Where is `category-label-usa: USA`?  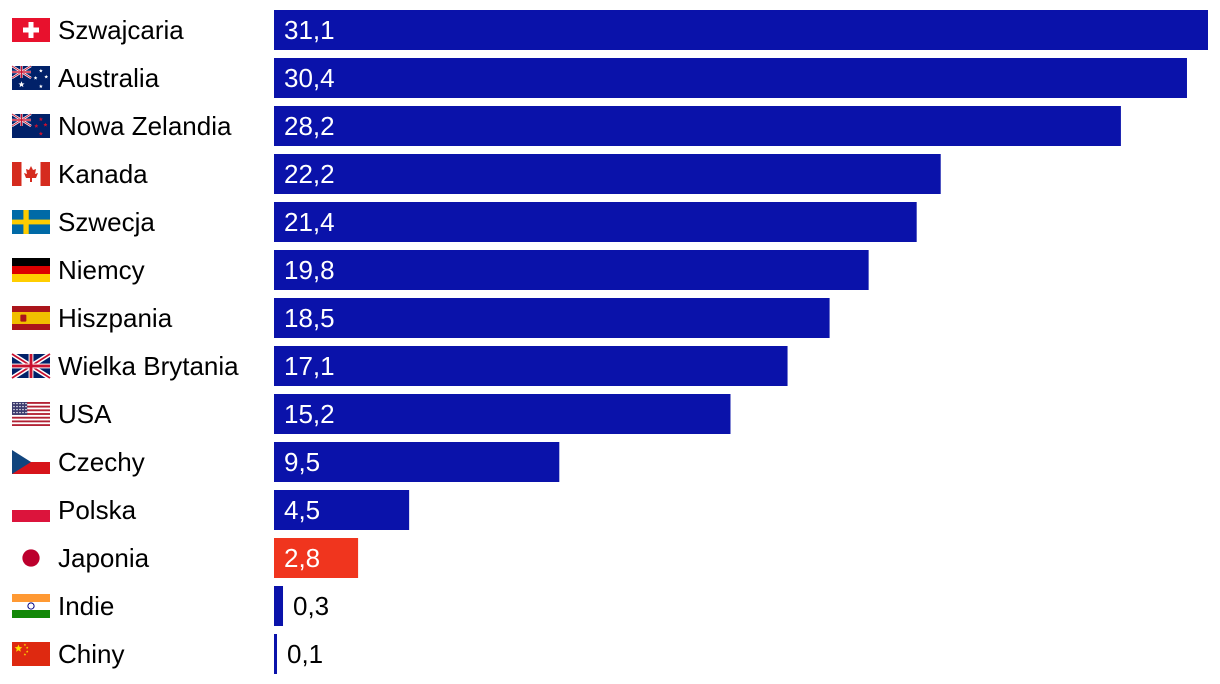 category-label-usa: USA is located at coordinates (85, 414).